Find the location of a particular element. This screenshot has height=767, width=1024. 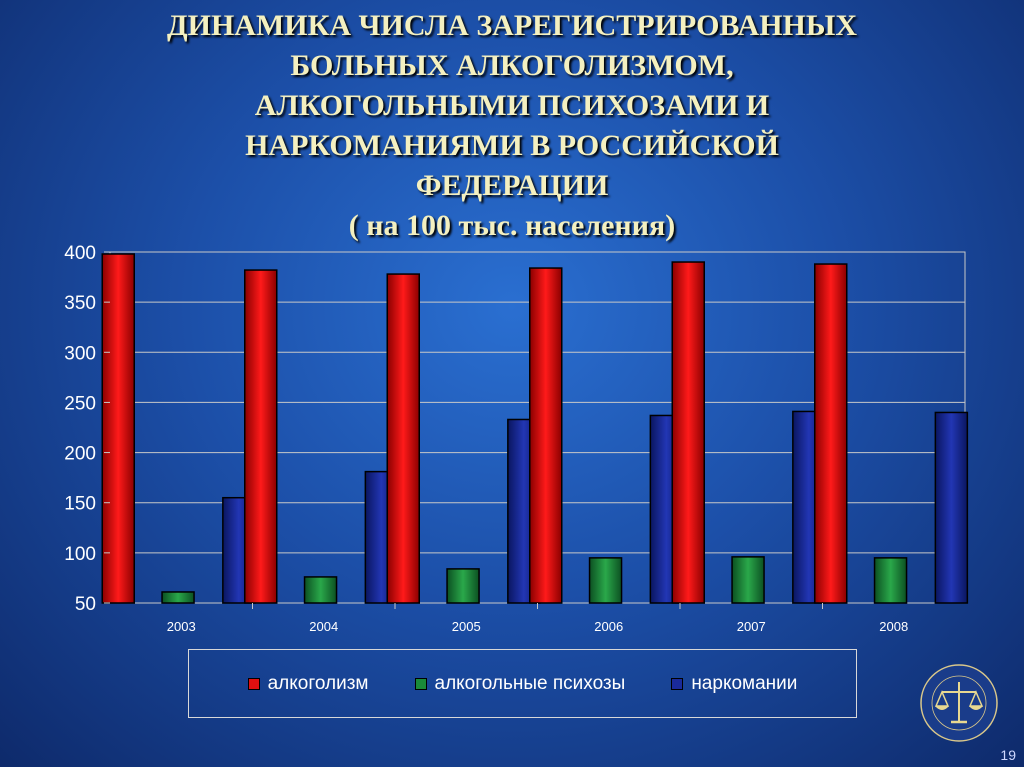

bar-psychoses-2007 is located at coordinates (748, 580).